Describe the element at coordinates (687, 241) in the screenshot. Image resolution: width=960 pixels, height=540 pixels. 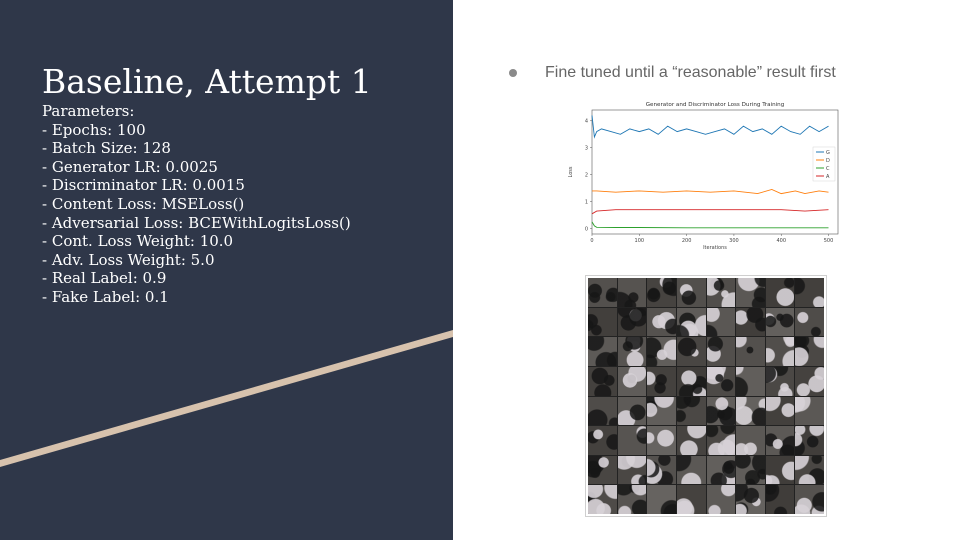
I see `x-tick-label: 200` at that location.